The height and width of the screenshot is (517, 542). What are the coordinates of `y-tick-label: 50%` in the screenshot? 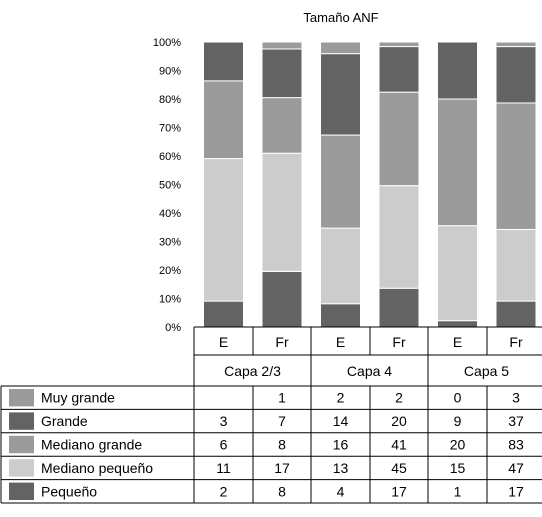 It's located at (170, 186).